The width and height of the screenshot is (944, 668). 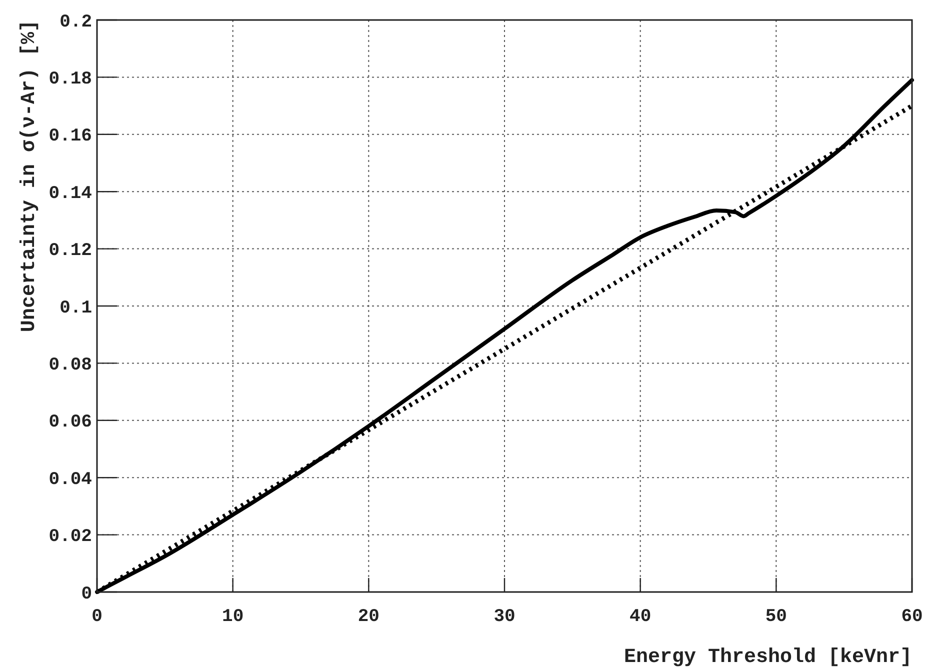 I want to click on x-tick-label: 10, so click(x=233, y=616).